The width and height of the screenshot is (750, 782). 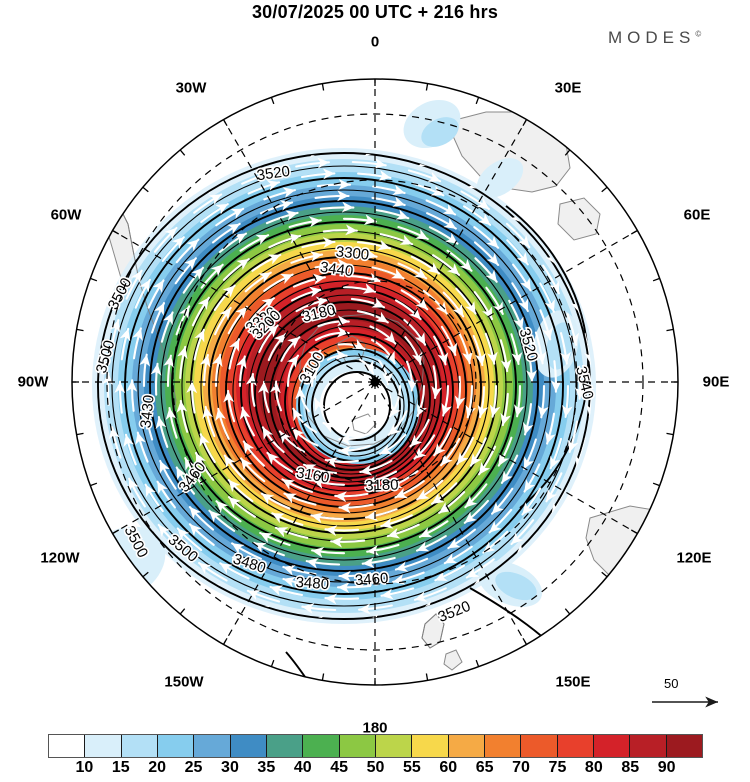 I want to click on reference-vector-label: 50, so click(x=671, y=683).